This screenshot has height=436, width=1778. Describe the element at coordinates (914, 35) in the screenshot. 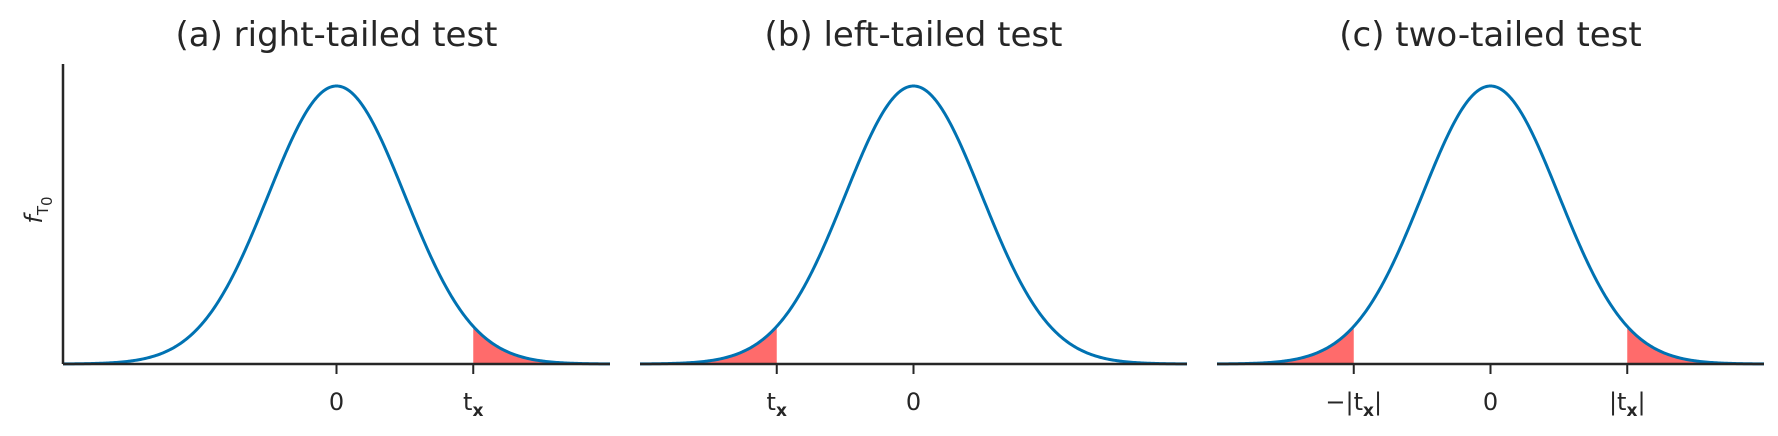

I see `chart-title: (b) left-tailed test` at that location.